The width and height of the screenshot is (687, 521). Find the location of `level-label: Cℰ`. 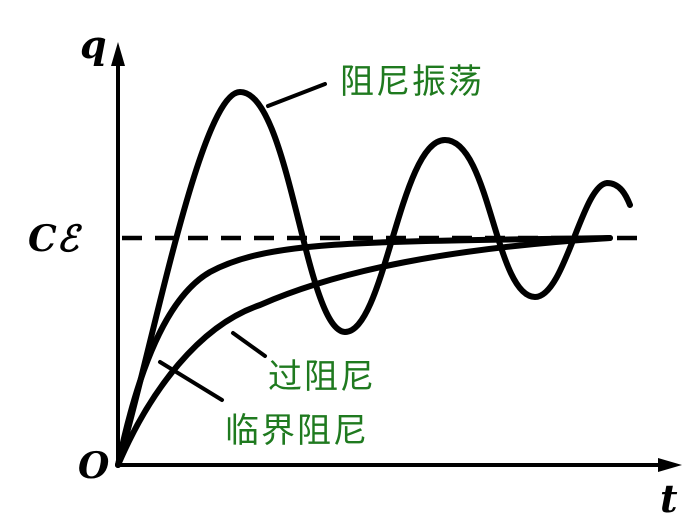

level-label: Cℰ is located at coordinates (55, 239).